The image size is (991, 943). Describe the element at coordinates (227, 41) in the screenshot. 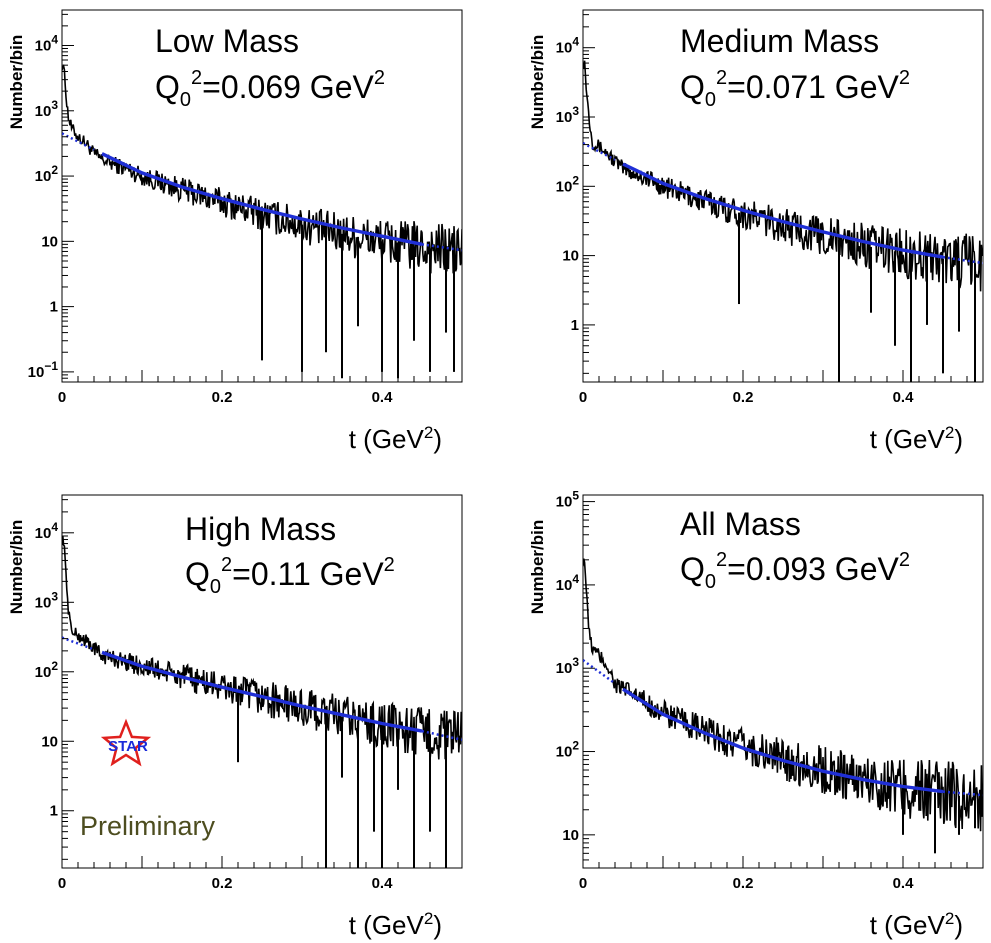

I see `chart-title: Low Mass` at that location.